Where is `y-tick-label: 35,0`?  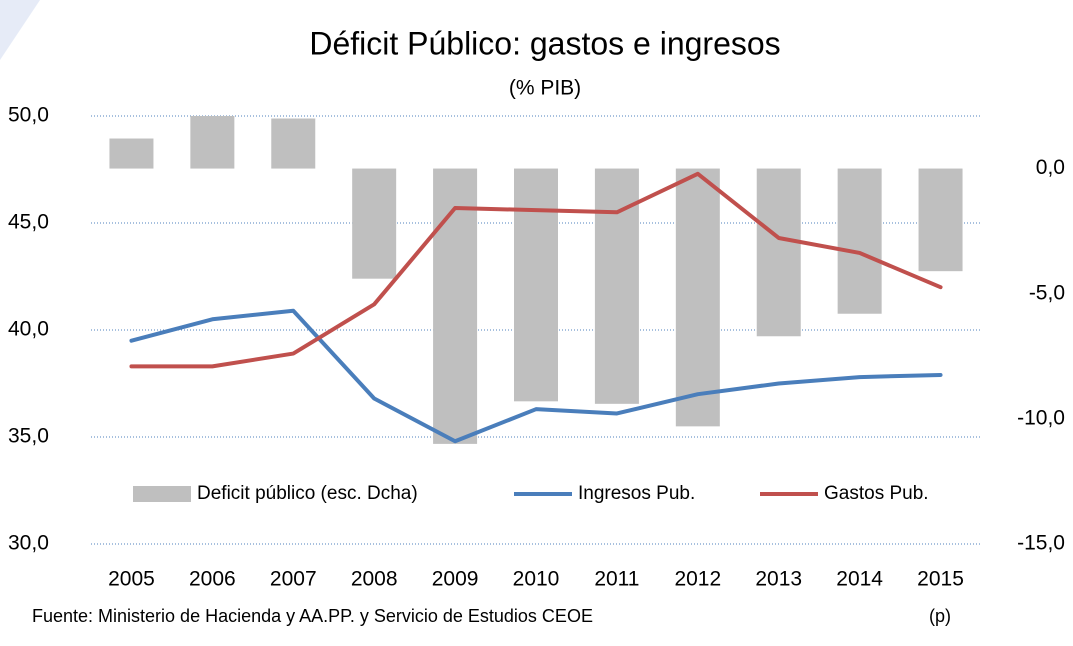
y-tick-label: 35,0 is located at coordinates (28, 436).